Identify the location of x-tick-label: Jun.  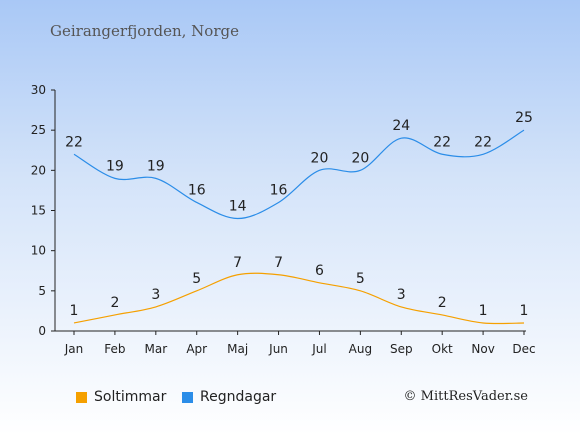
(278, 349).